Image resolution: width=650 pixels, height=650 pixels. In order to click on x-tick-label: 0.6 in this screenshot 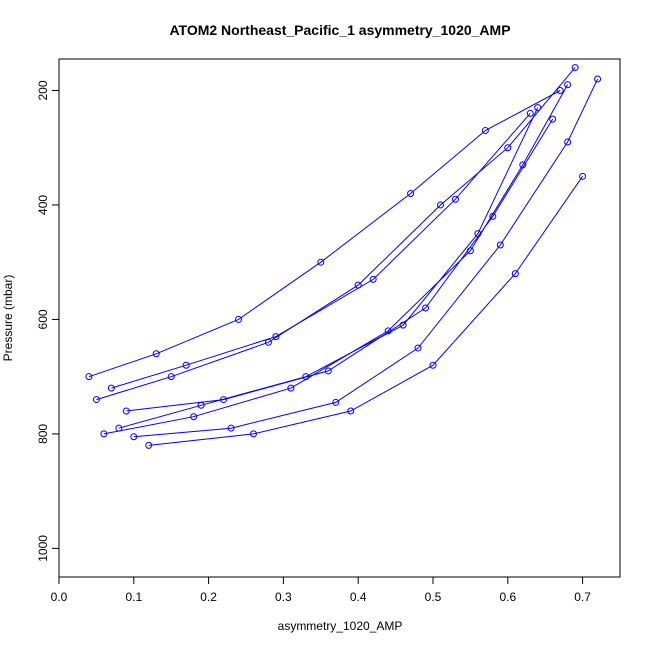, I will do `click(507, 597)`.